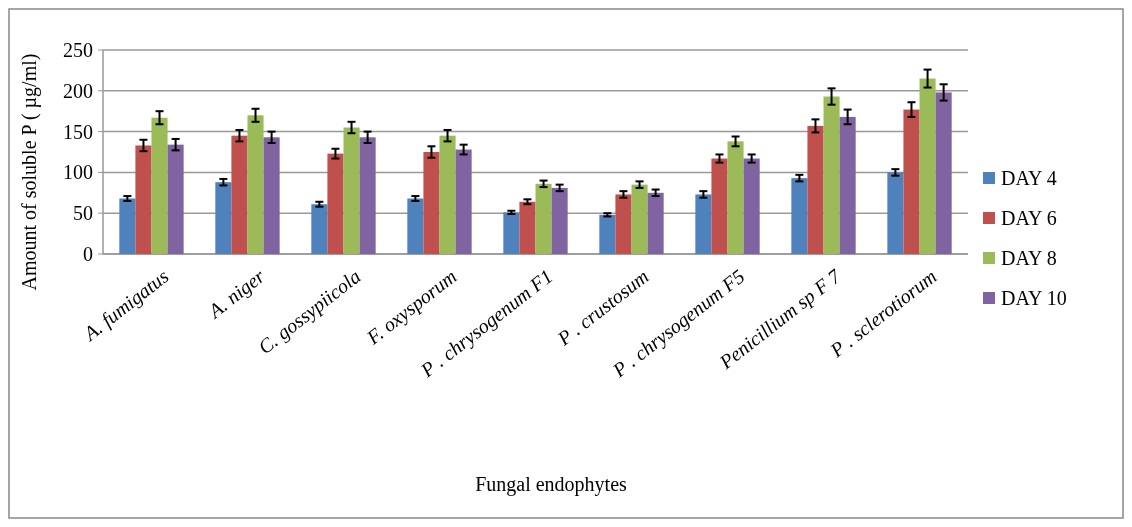 The image size is (1132, 527). Describe the element at coordinates (83, 213) in the screenshot. I see `y-tick-label: 50` at that location.